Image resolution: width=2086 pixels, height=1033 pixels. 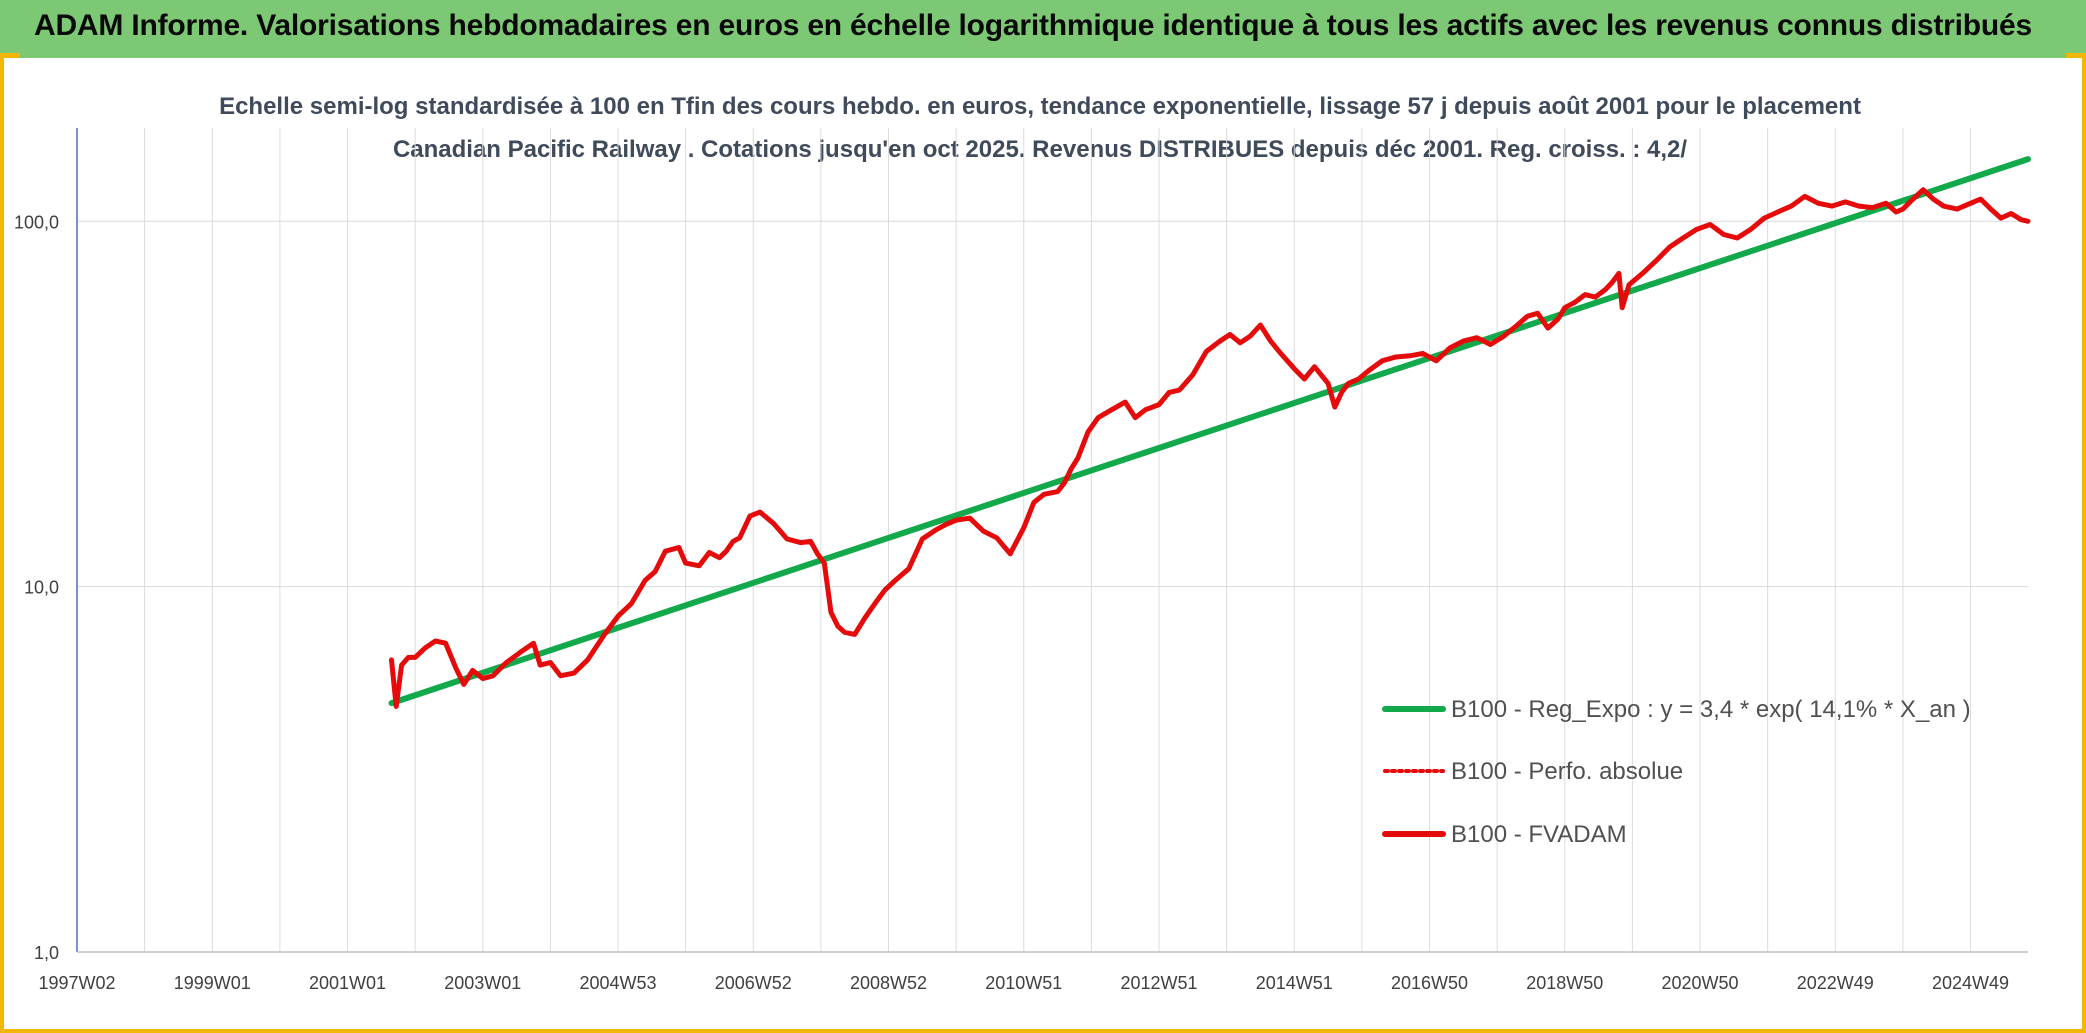 I want to click on x-tick-label: 1999W01, so click(x=212, y=983).